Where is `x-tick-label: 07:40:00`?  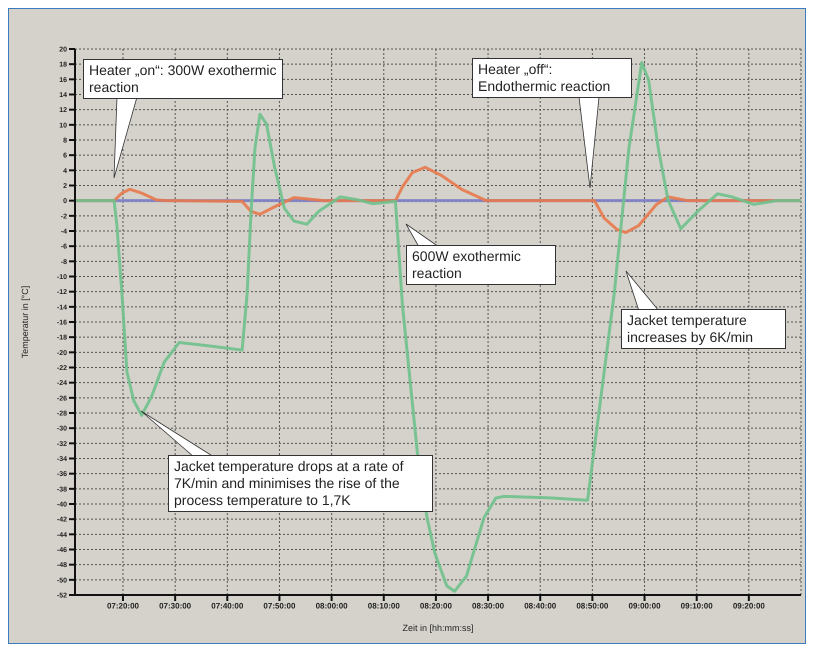
x-tick-label: 07:40:00 is located at coordinates (227, 606).